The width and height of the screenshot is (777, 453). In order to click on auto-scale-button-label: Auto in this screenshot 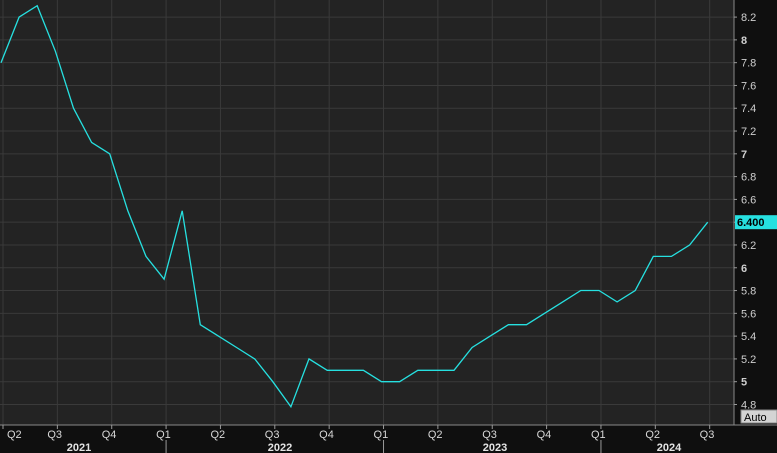, I will do `click(755, 418)`.